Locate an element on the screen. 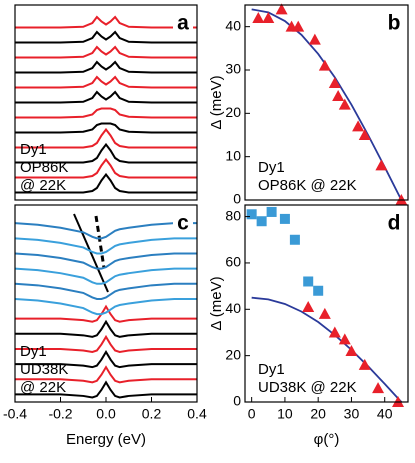 The height and width of the screenshot is (463, 415). x-tick-label: -0.4 is located at coordinates (15, 414).